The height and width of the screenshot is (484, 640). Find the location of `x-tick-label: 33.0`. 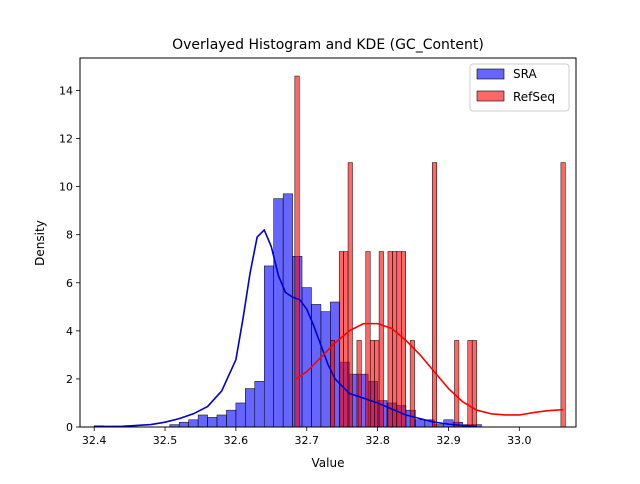

x-tick-label: 33.0 is located at coordinates (519, 440).